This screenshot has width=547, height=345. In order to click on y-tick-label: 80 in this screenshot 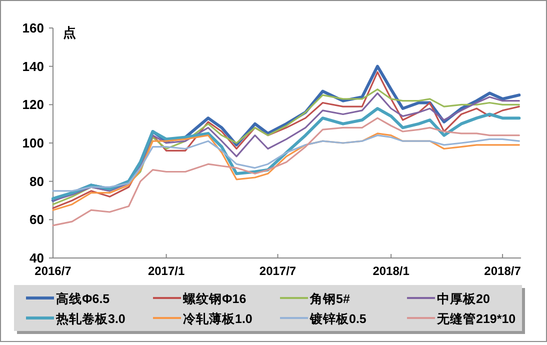, I will do `click(37, 181)`.